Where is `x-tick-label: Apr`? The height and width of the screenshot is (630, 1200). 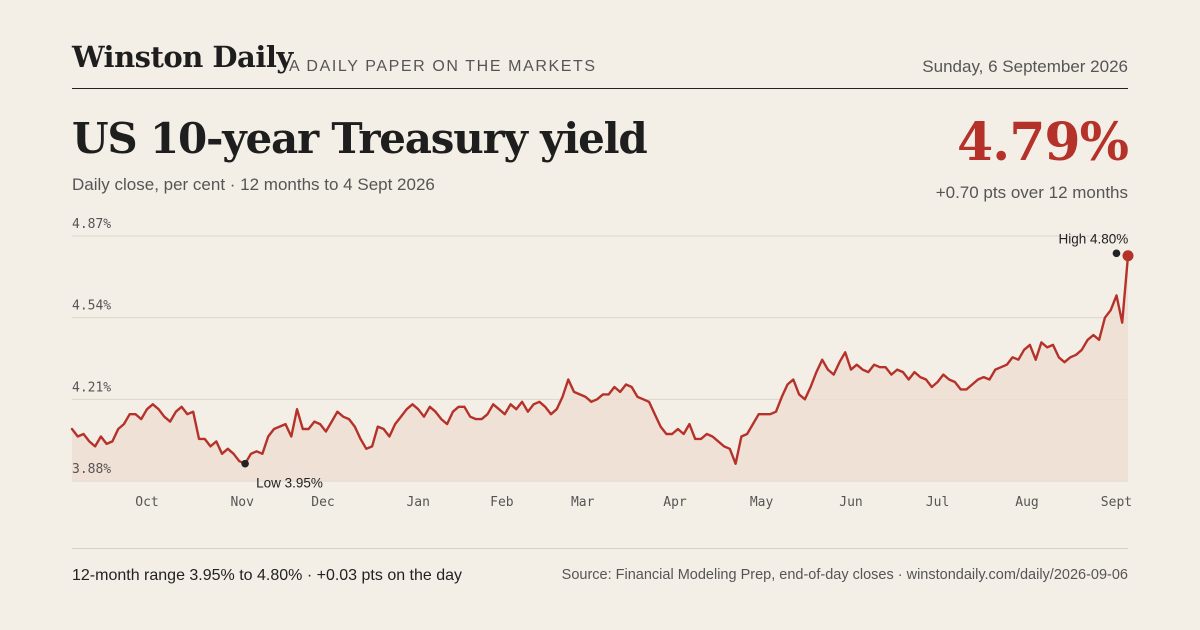
x-tick-label: Apr is located at coordinates (675, 502).